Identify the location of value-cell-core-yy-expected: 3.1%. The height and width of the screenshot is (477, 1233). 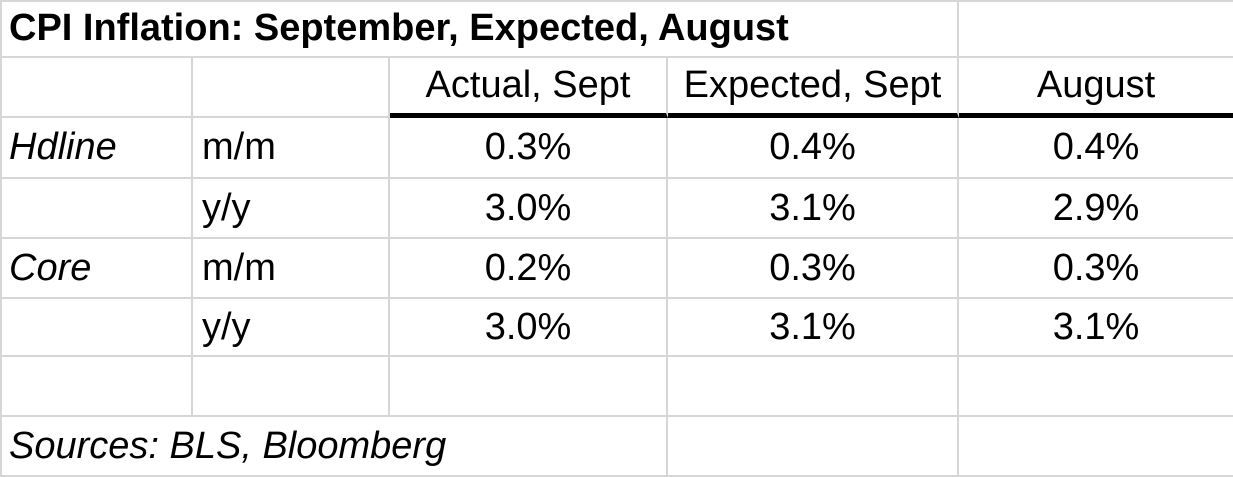
(813, 328).